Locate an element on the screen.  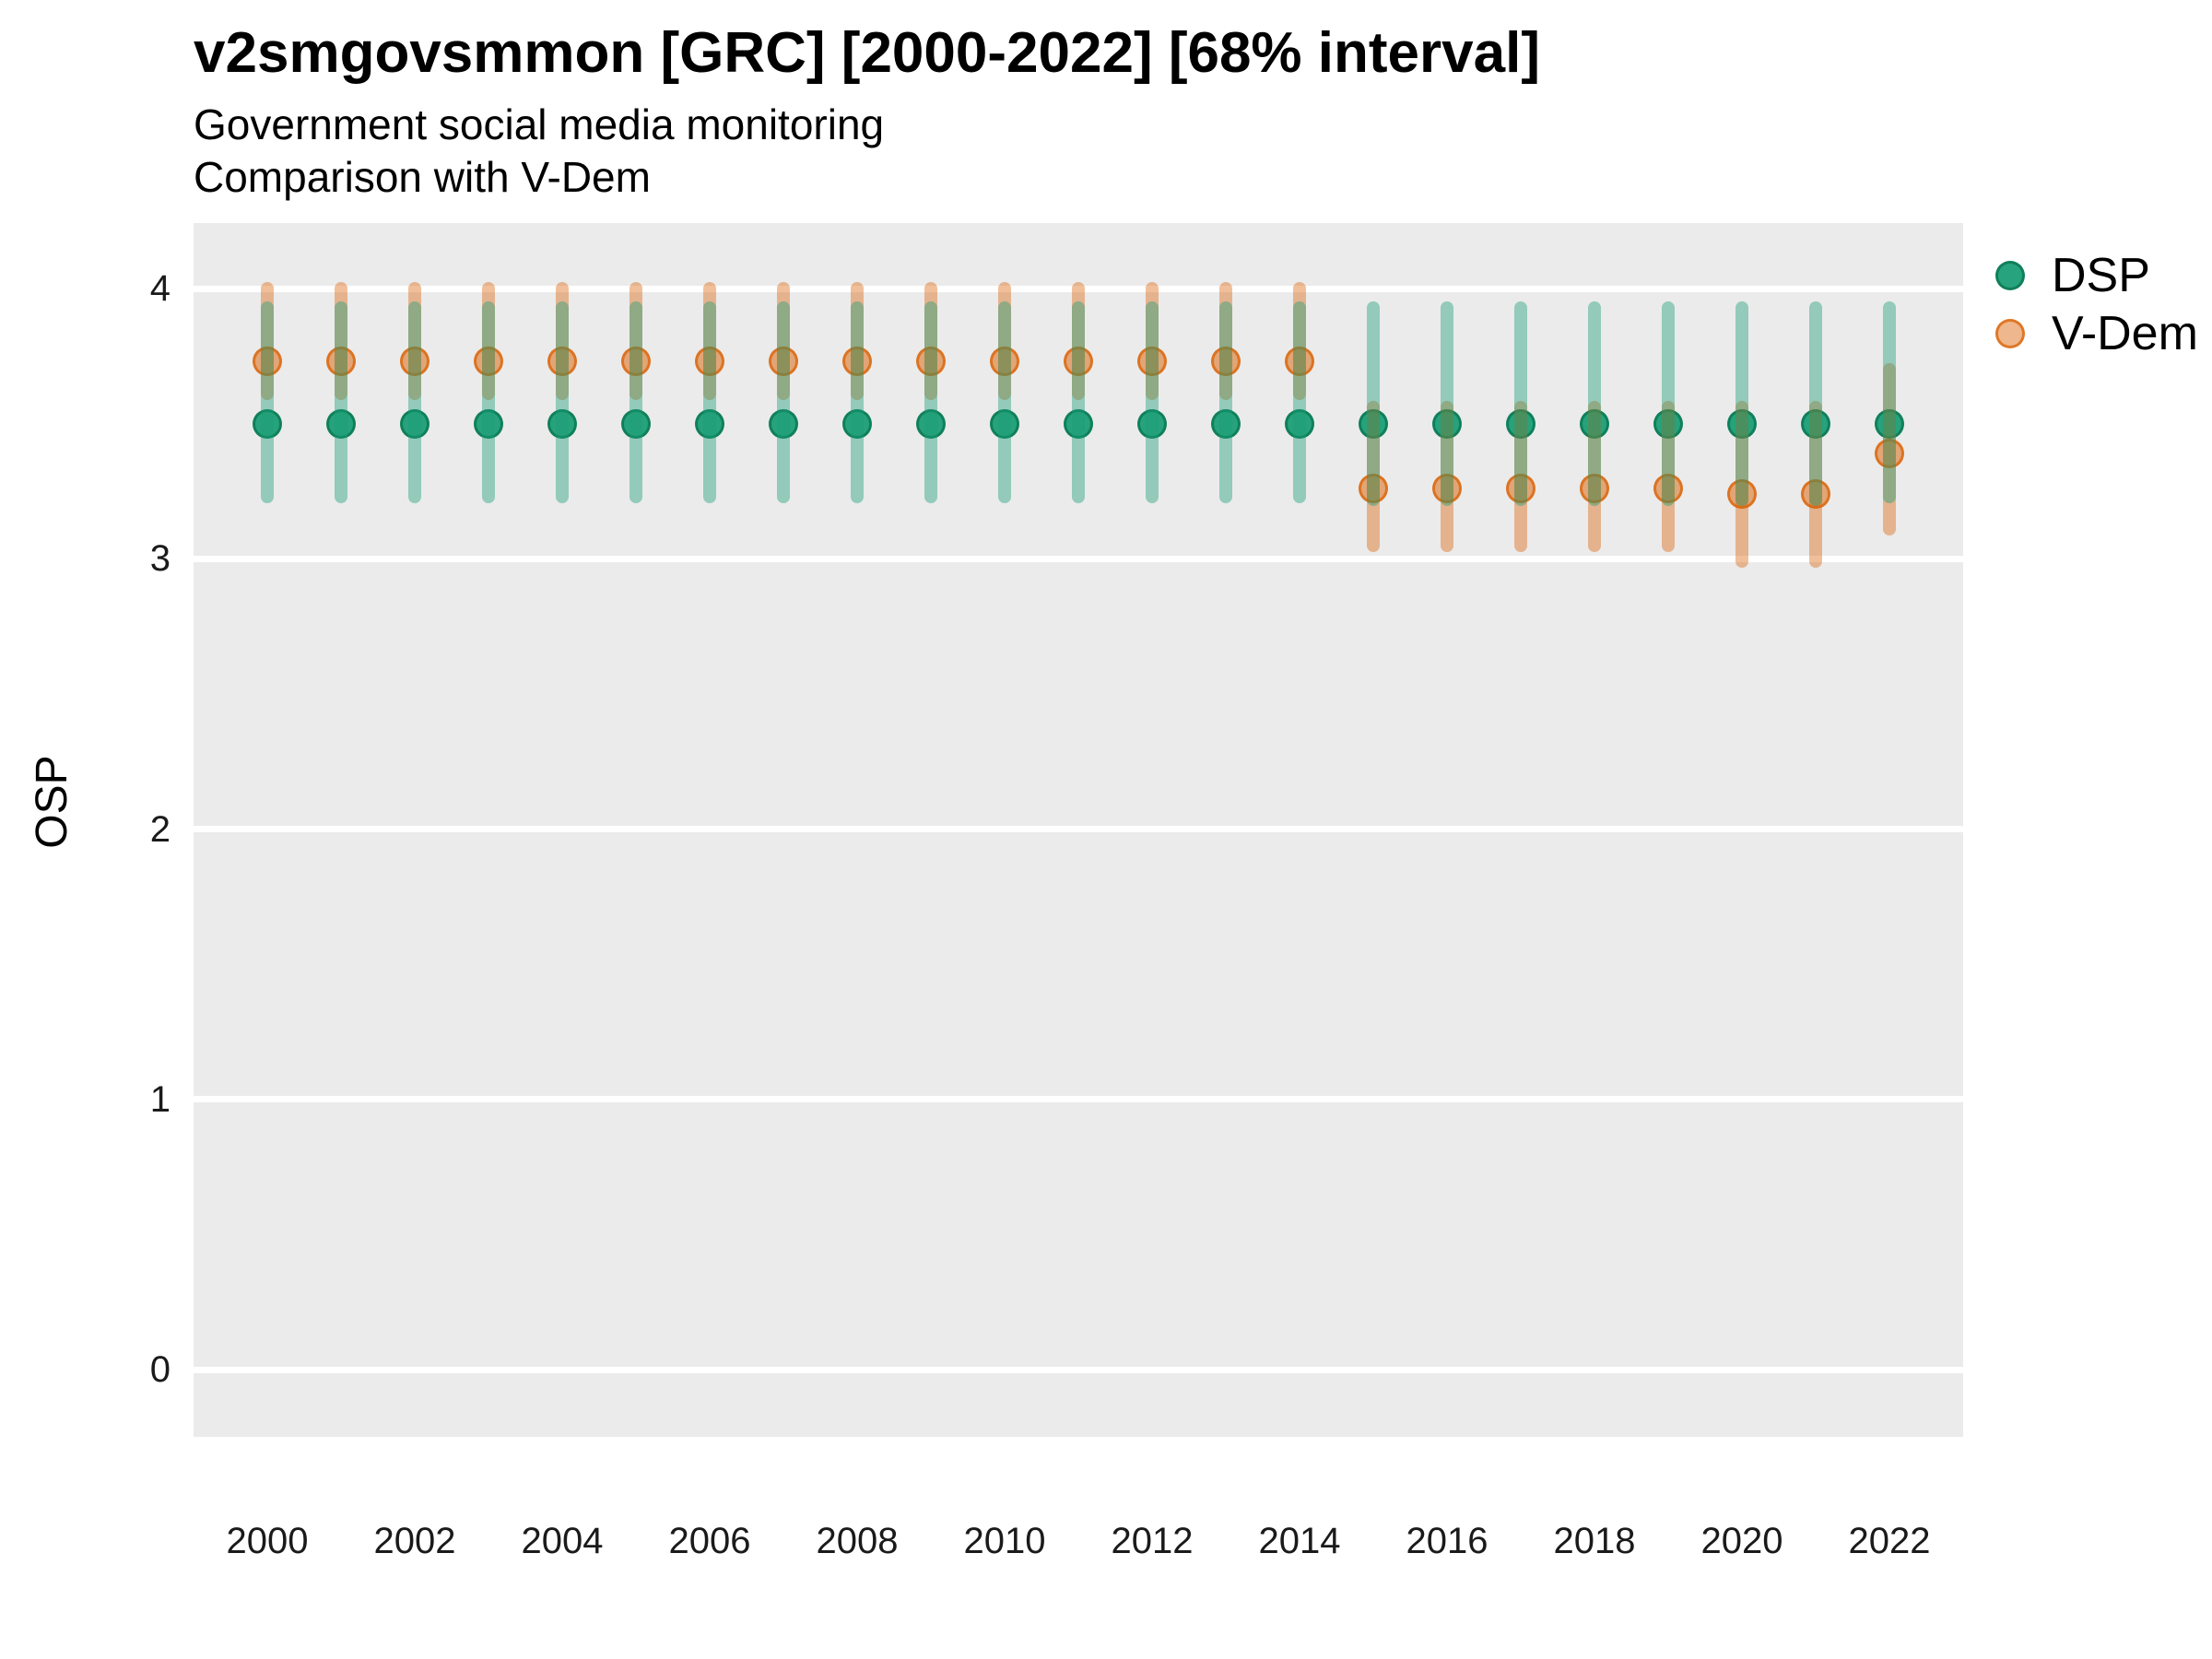
vdem-point-2007 is located at coordinates (783, 362).